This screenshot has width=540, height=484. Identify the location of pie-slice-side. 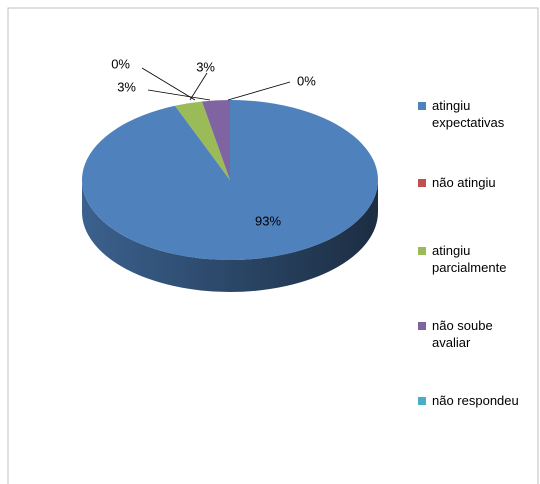
(230, 236).